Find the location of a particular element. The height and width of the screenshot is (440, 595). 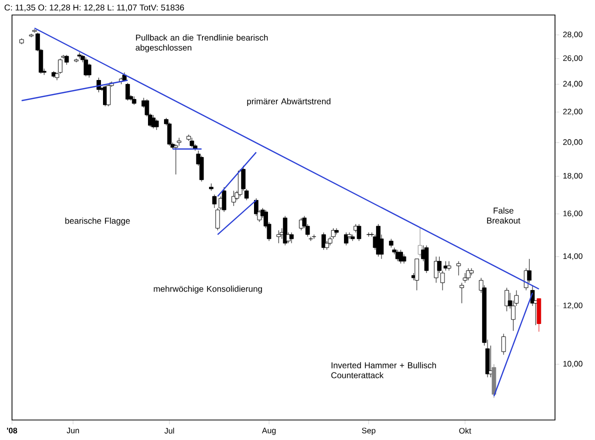

annotation: Pullback an die Trendlinie bearisch abgeschlossen is located at coordinates (202, 43).